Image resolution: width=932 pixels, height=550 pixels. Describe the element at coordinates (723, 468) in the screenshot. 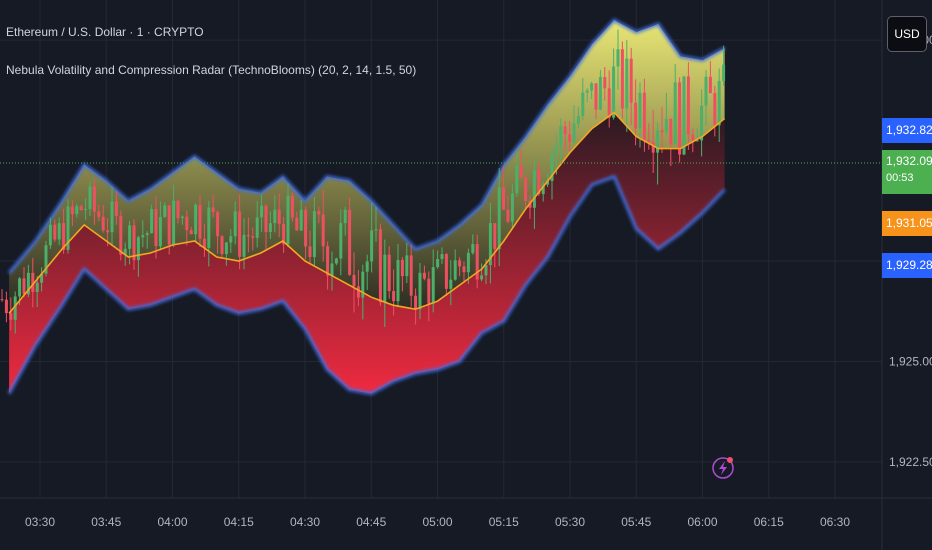

I see `lightning-icon` at that location.